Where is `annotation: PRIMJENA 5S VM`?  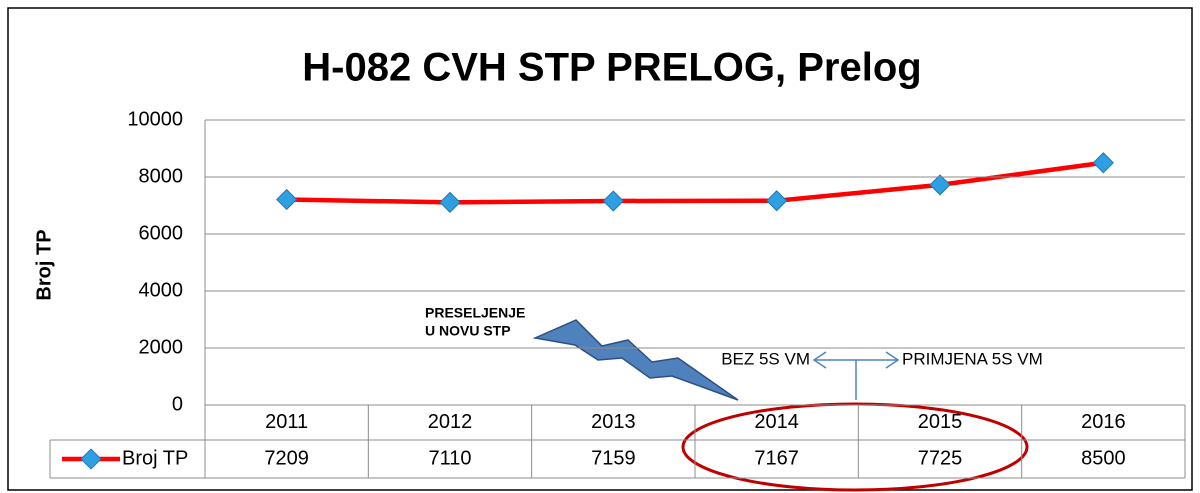
annotation: PRIMJENA 5S VM is located at coordinates (972, 358).